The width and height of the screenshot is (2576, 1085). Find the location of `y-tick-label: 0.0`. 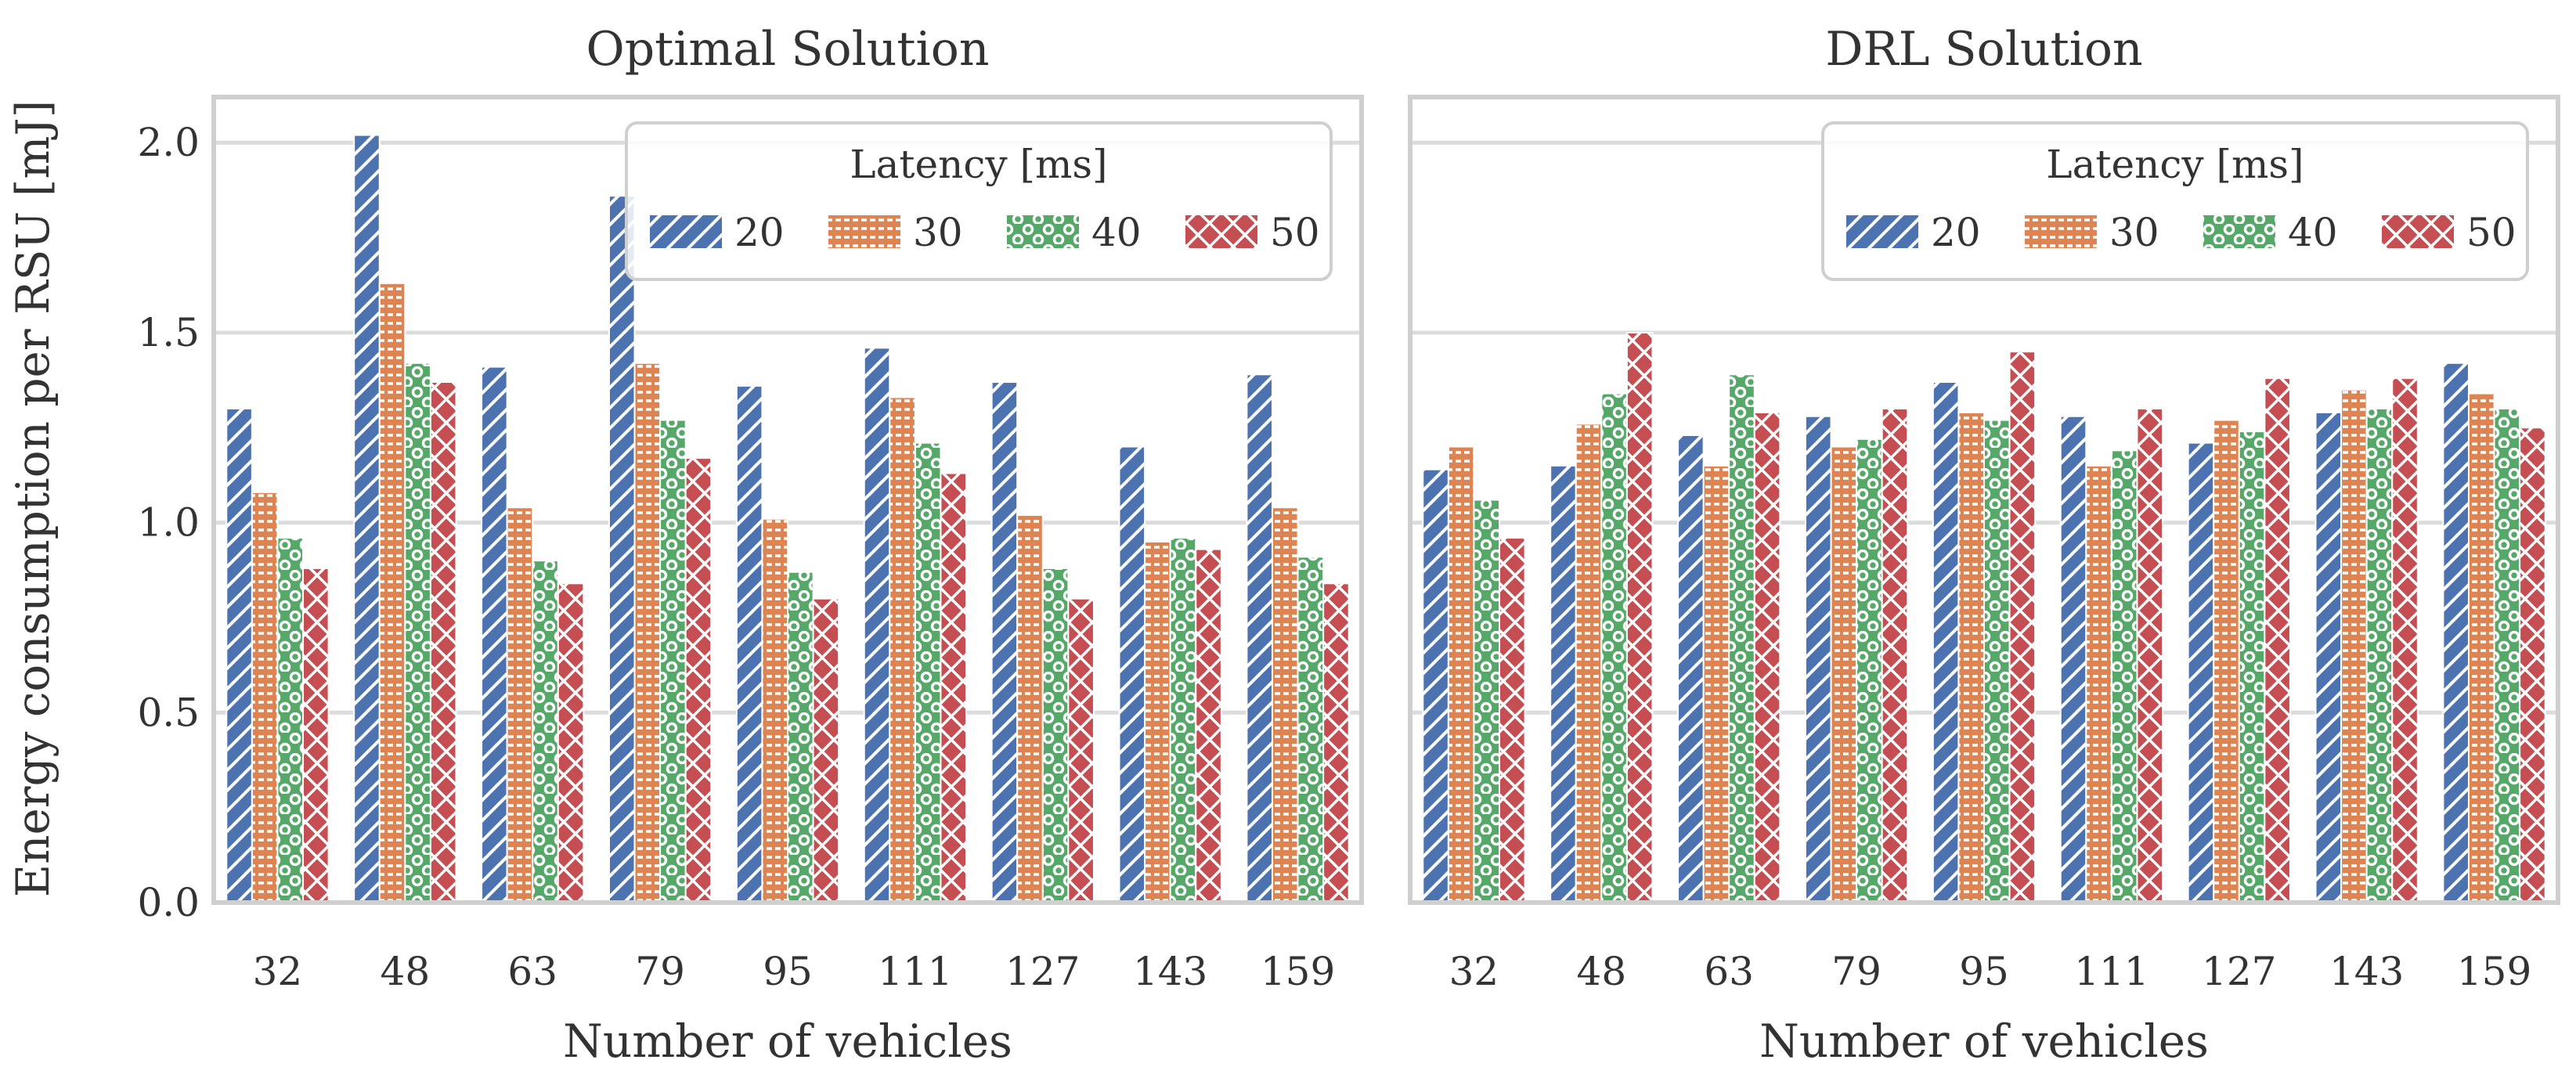

y-tick-label: 0.0 is located at coordinates (168, 902).